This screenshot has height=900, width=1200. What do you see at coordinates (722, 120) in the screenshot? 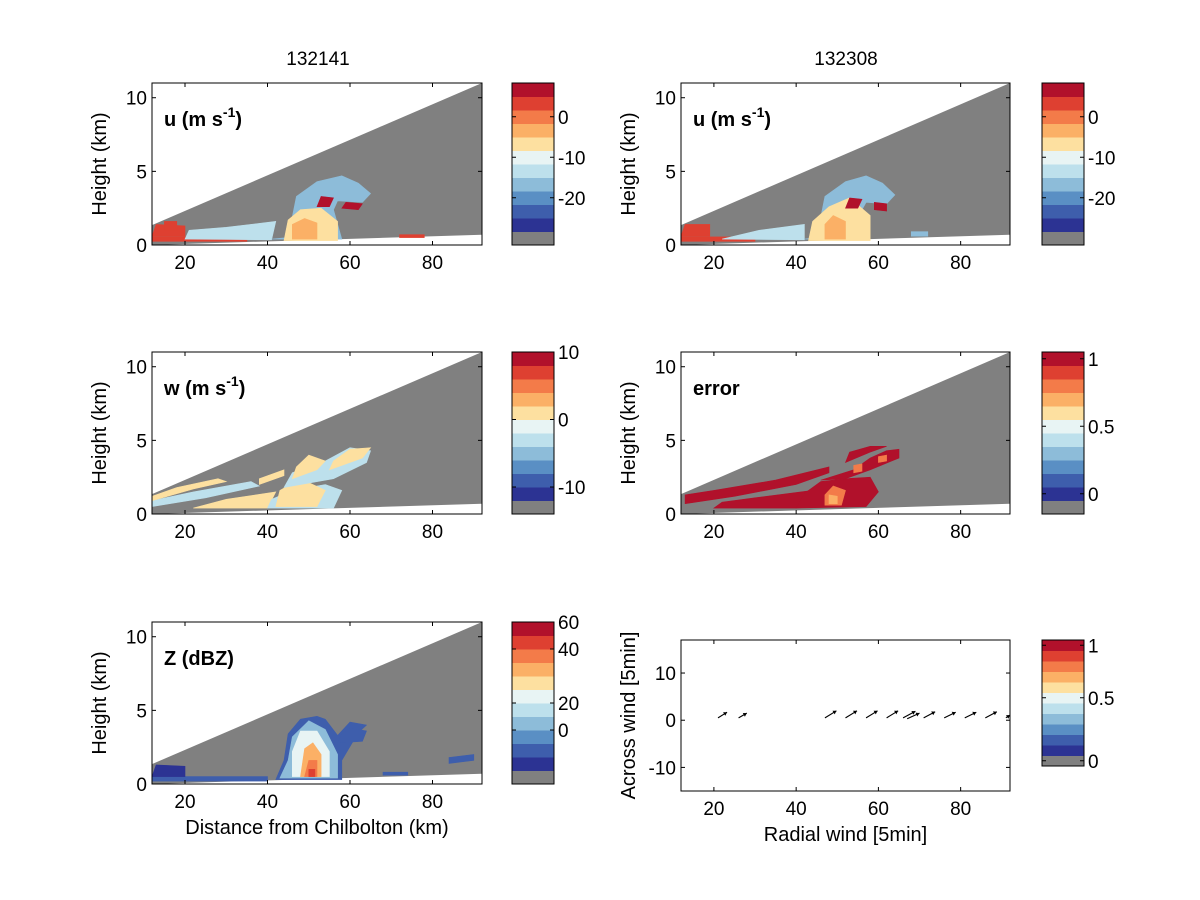
I see `panel-label-main: u (m s` at bounding box center [722, 120].